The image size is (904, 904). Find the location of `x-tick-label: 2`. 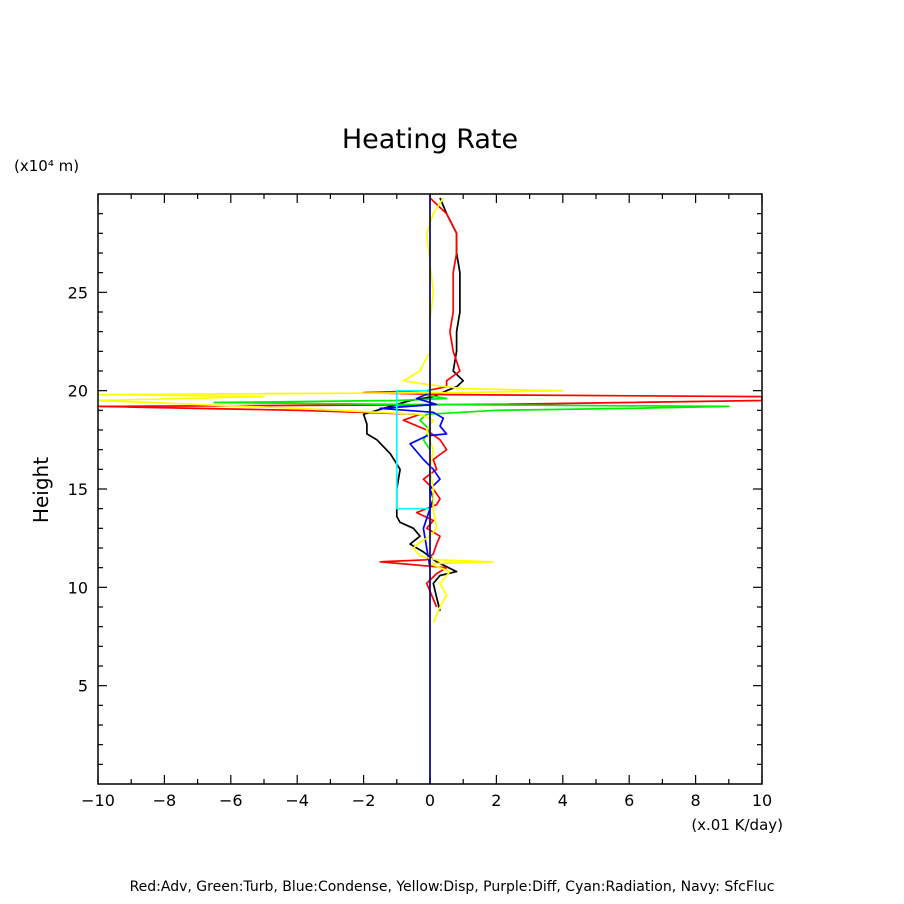

x-tick-label: 2 is located at coordinates (496, 800).